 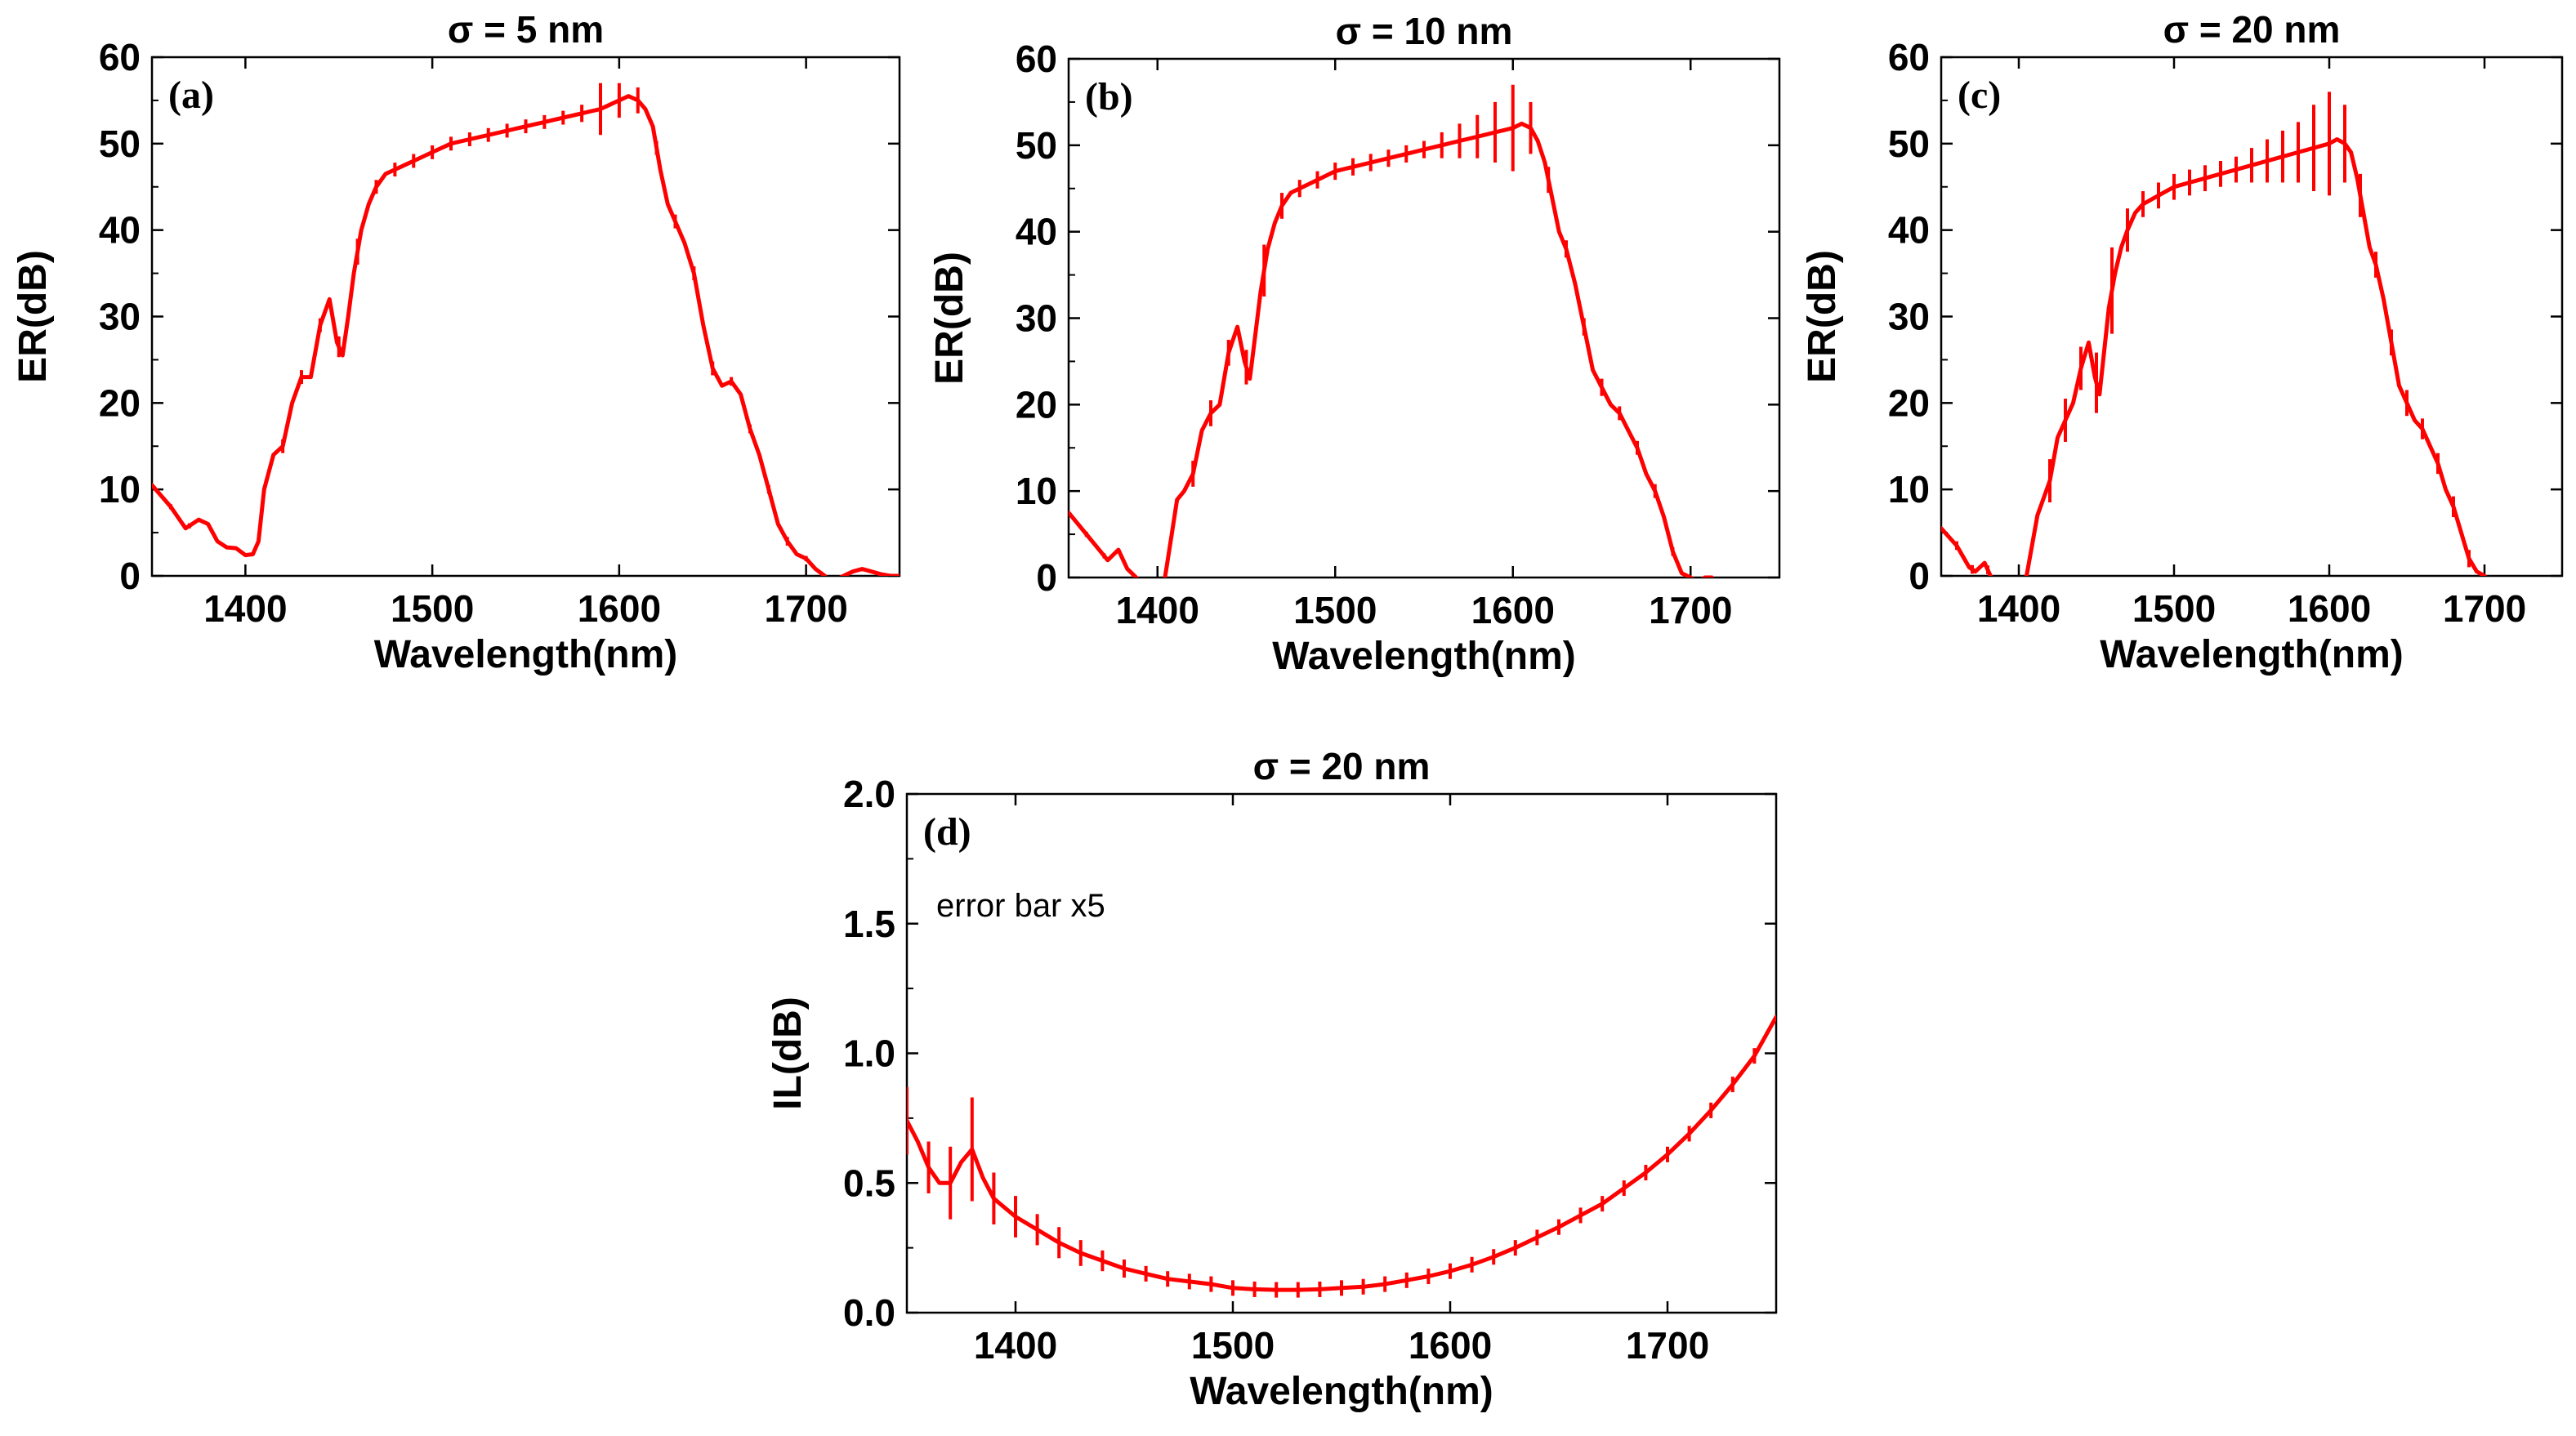 I want to click on panel-label: (a), so click(x=191, y=95).